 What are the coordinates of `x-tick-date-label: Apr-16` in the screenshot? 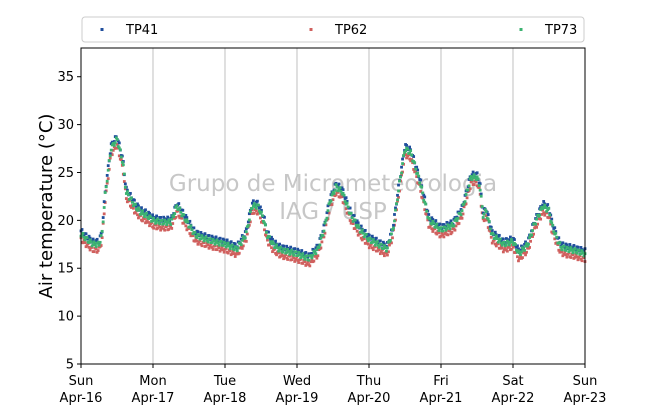 It's located at (81, 398).